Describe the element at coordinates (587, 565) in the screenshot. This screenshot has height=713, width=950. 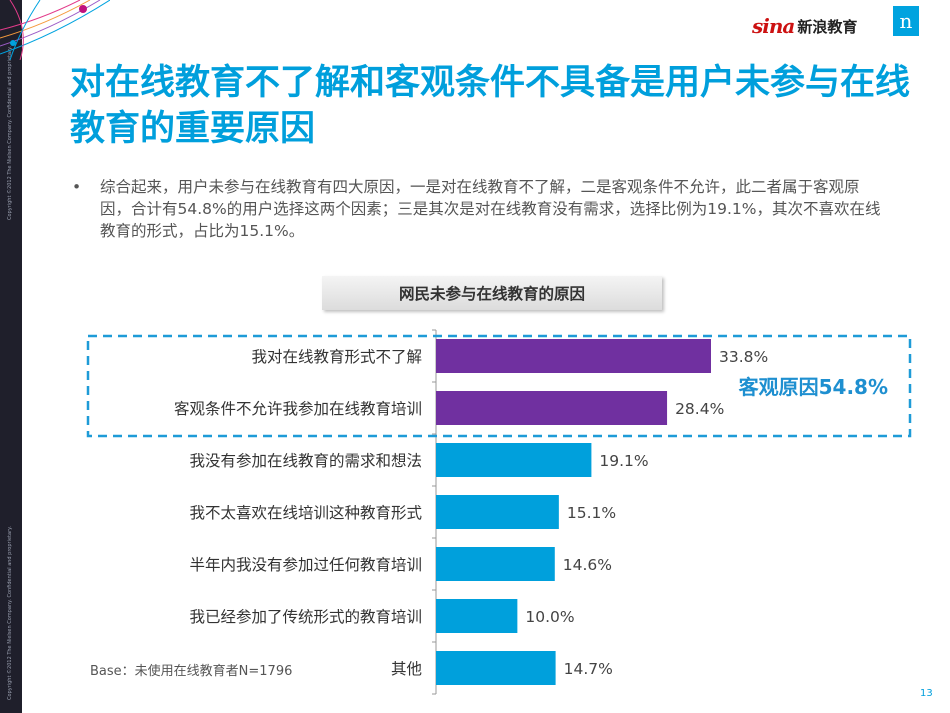
I see `value-label: 14.6%` at that location.